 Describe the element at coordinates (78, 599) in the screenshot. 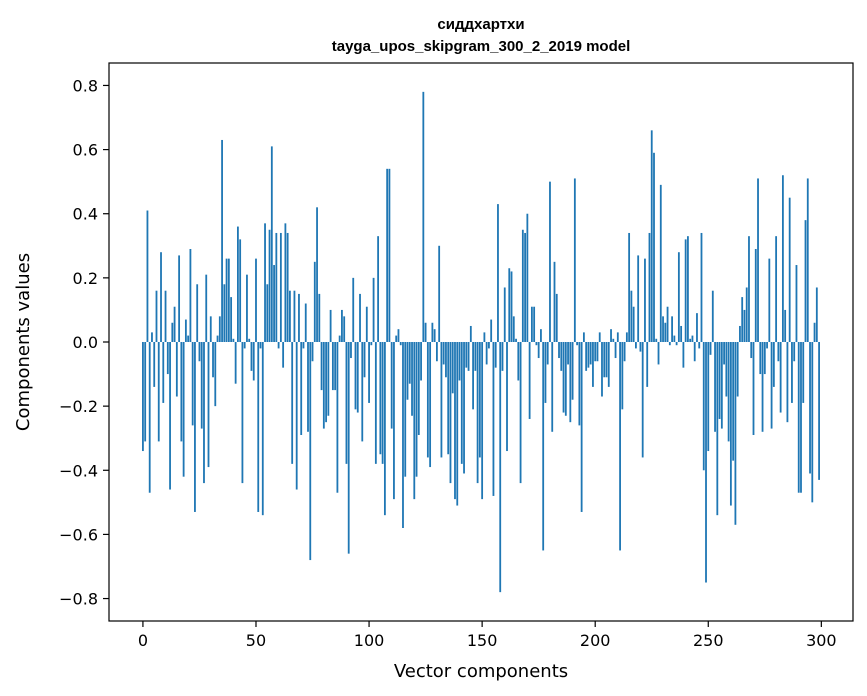

I see `y-tick-label: −0.8` at that location.